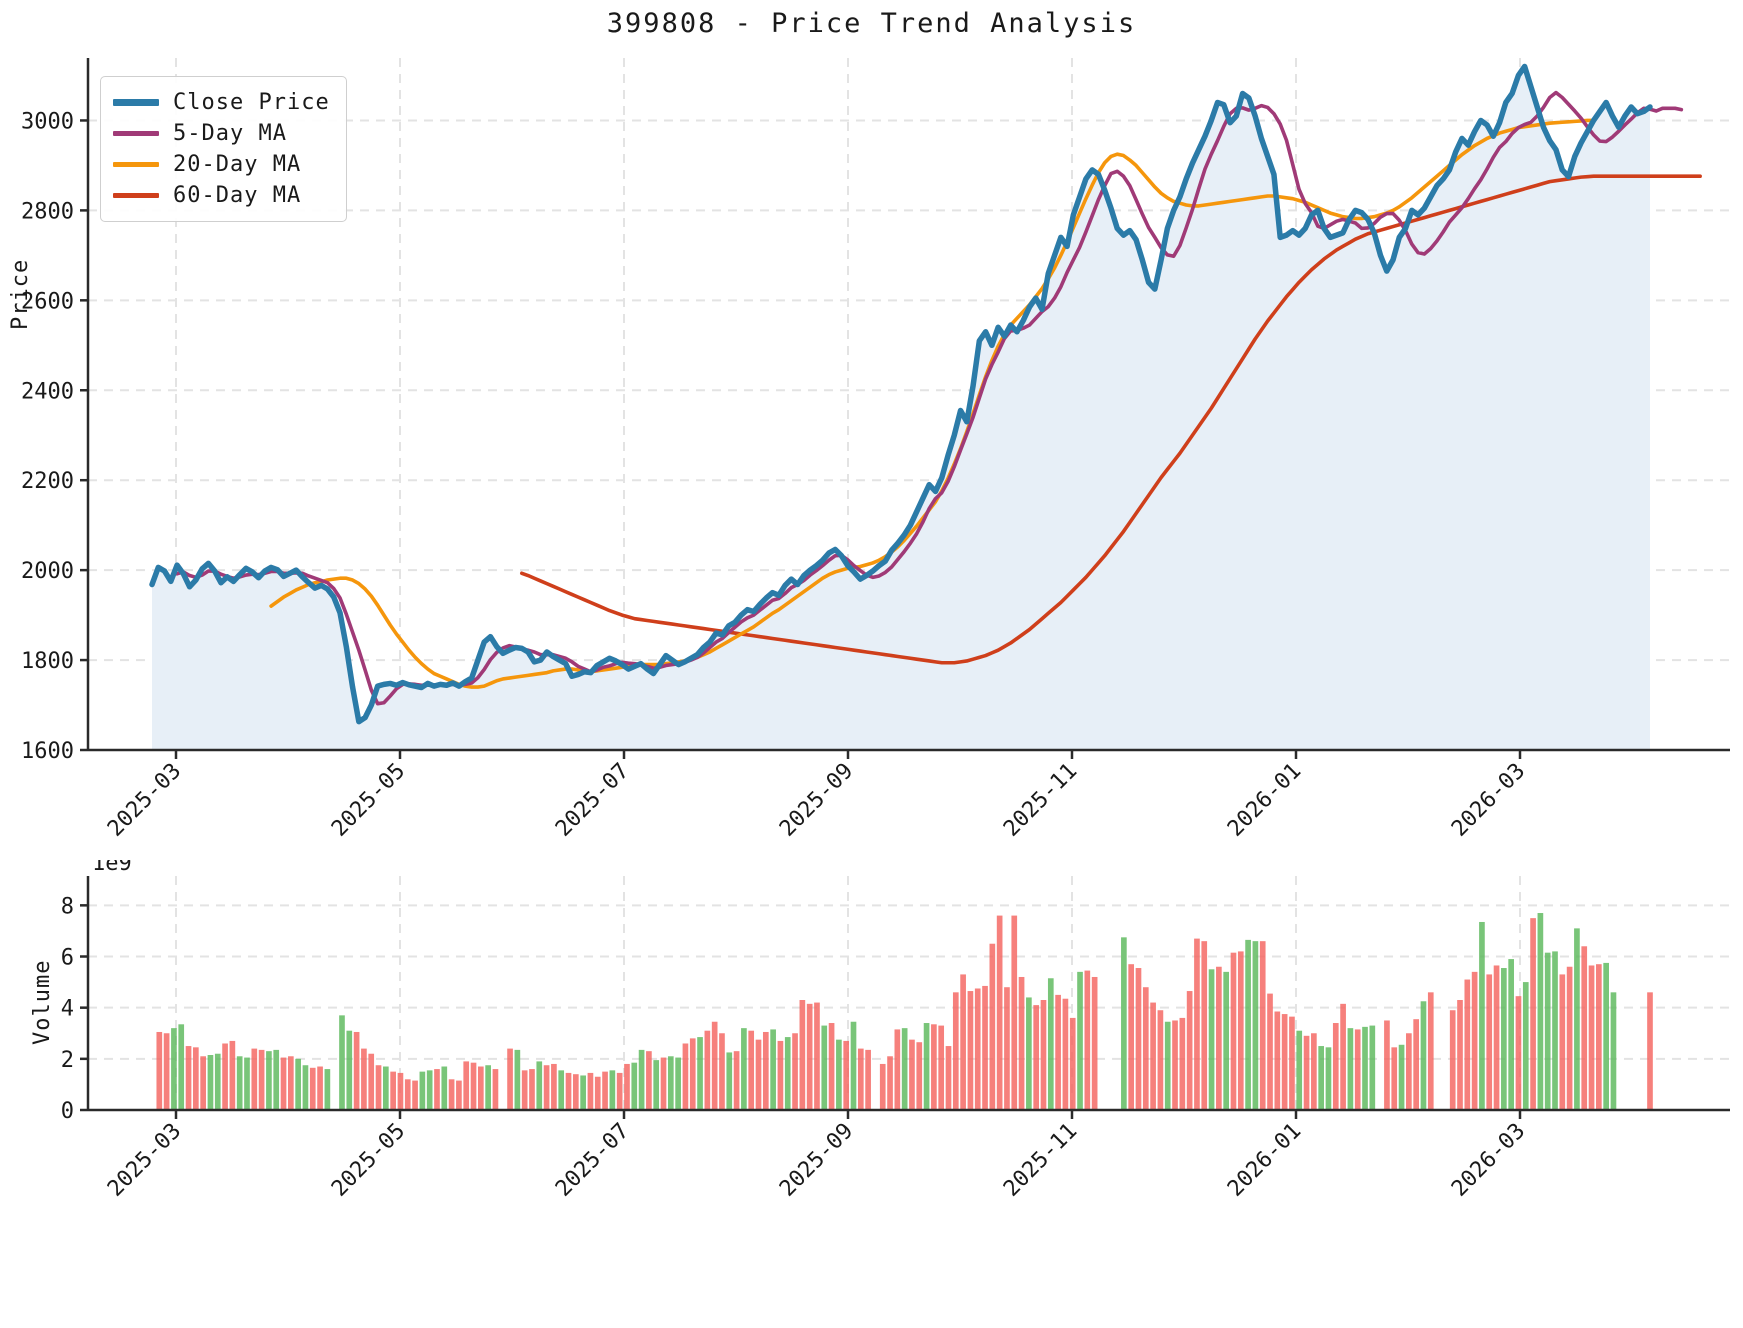  What do you see at coordinates (904, 1011) in the screenshot?
I see `volume-bars` at bounding box center [904, 1011].